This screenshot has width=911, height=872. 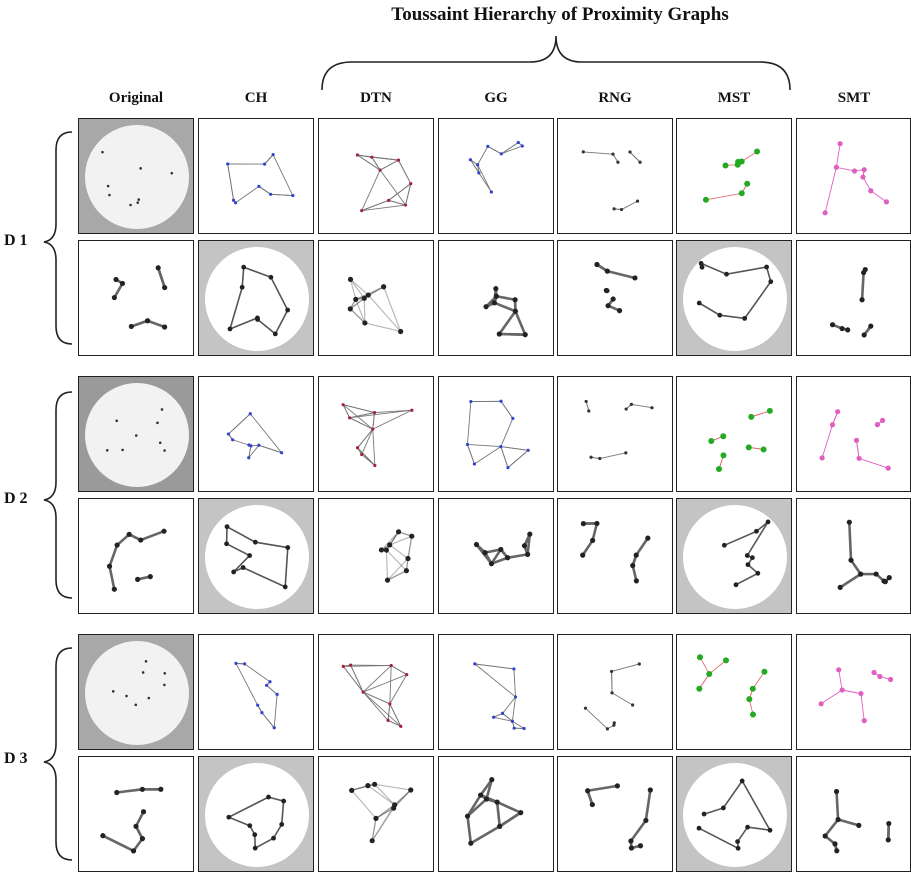 What do you see at coordinates (58, 754) in the screenshot?
I see `d3-brace-icon` at bounding box center [58, 754].